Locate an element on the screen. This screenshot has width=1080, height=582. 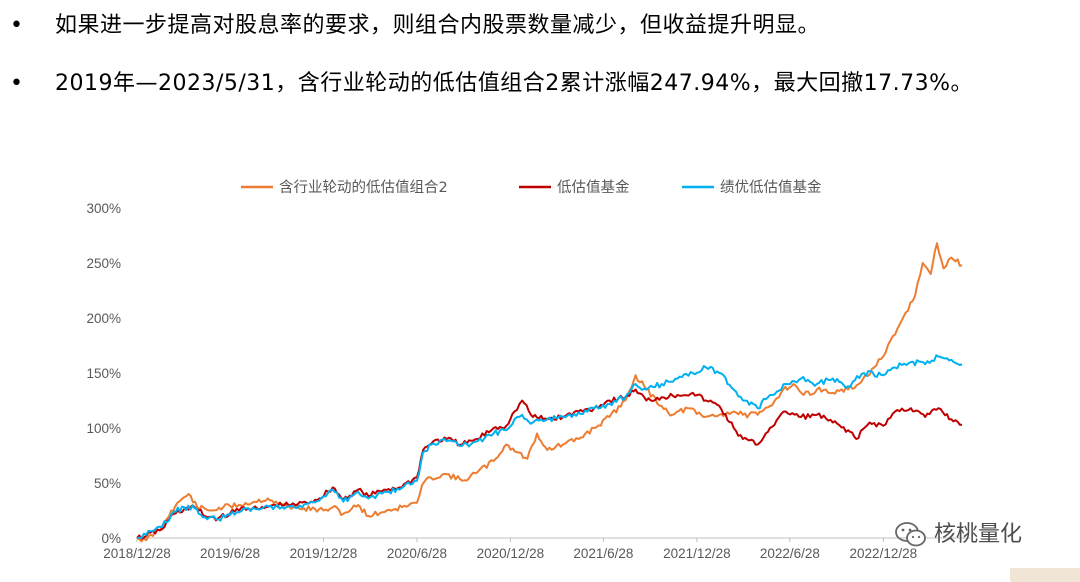
bullet-item: • 如果进一步提高对股息率的要求，则组合内股票数量减少，但收益提升明显。 is located at coordinates (540, 26).